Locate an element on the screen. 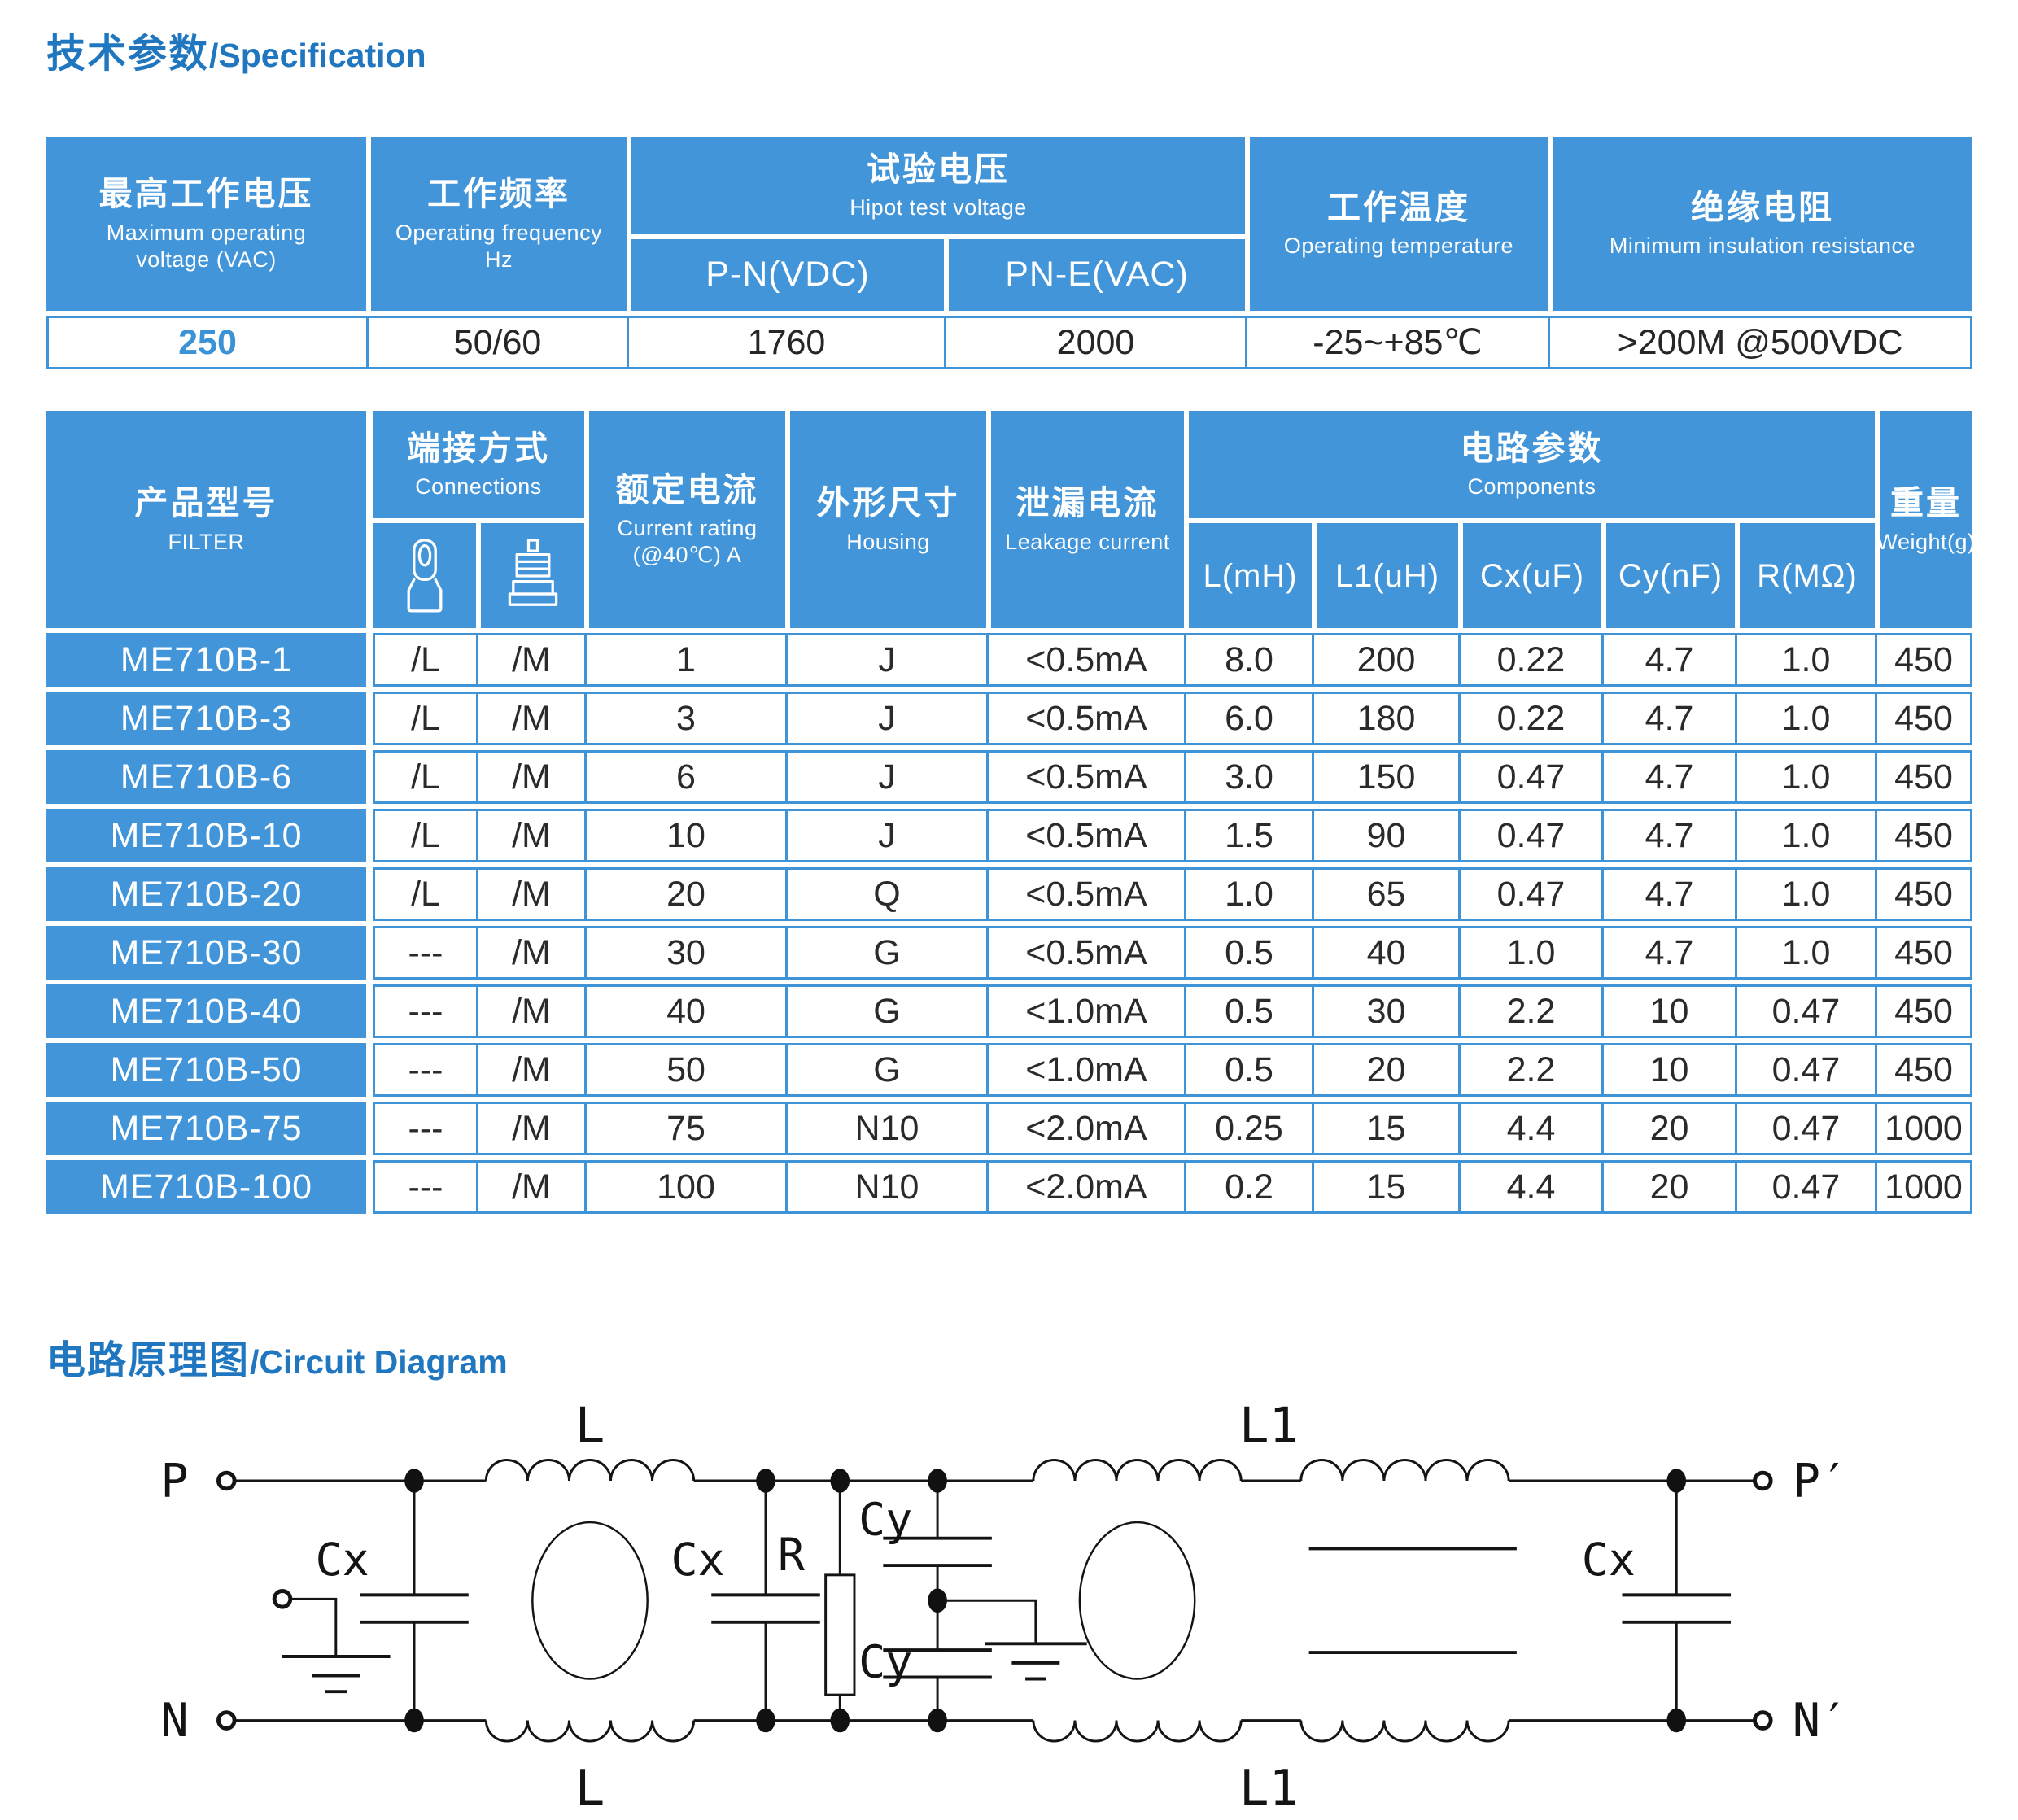  header-pn-vdc: P-N(VDC) is located at coordinates (785, 275).